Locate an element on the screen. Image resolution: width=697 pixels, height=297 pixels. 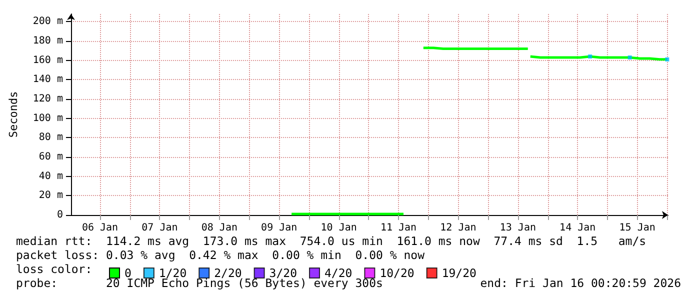
y-tick-label: 100 m is located at coordinates (47, 118).